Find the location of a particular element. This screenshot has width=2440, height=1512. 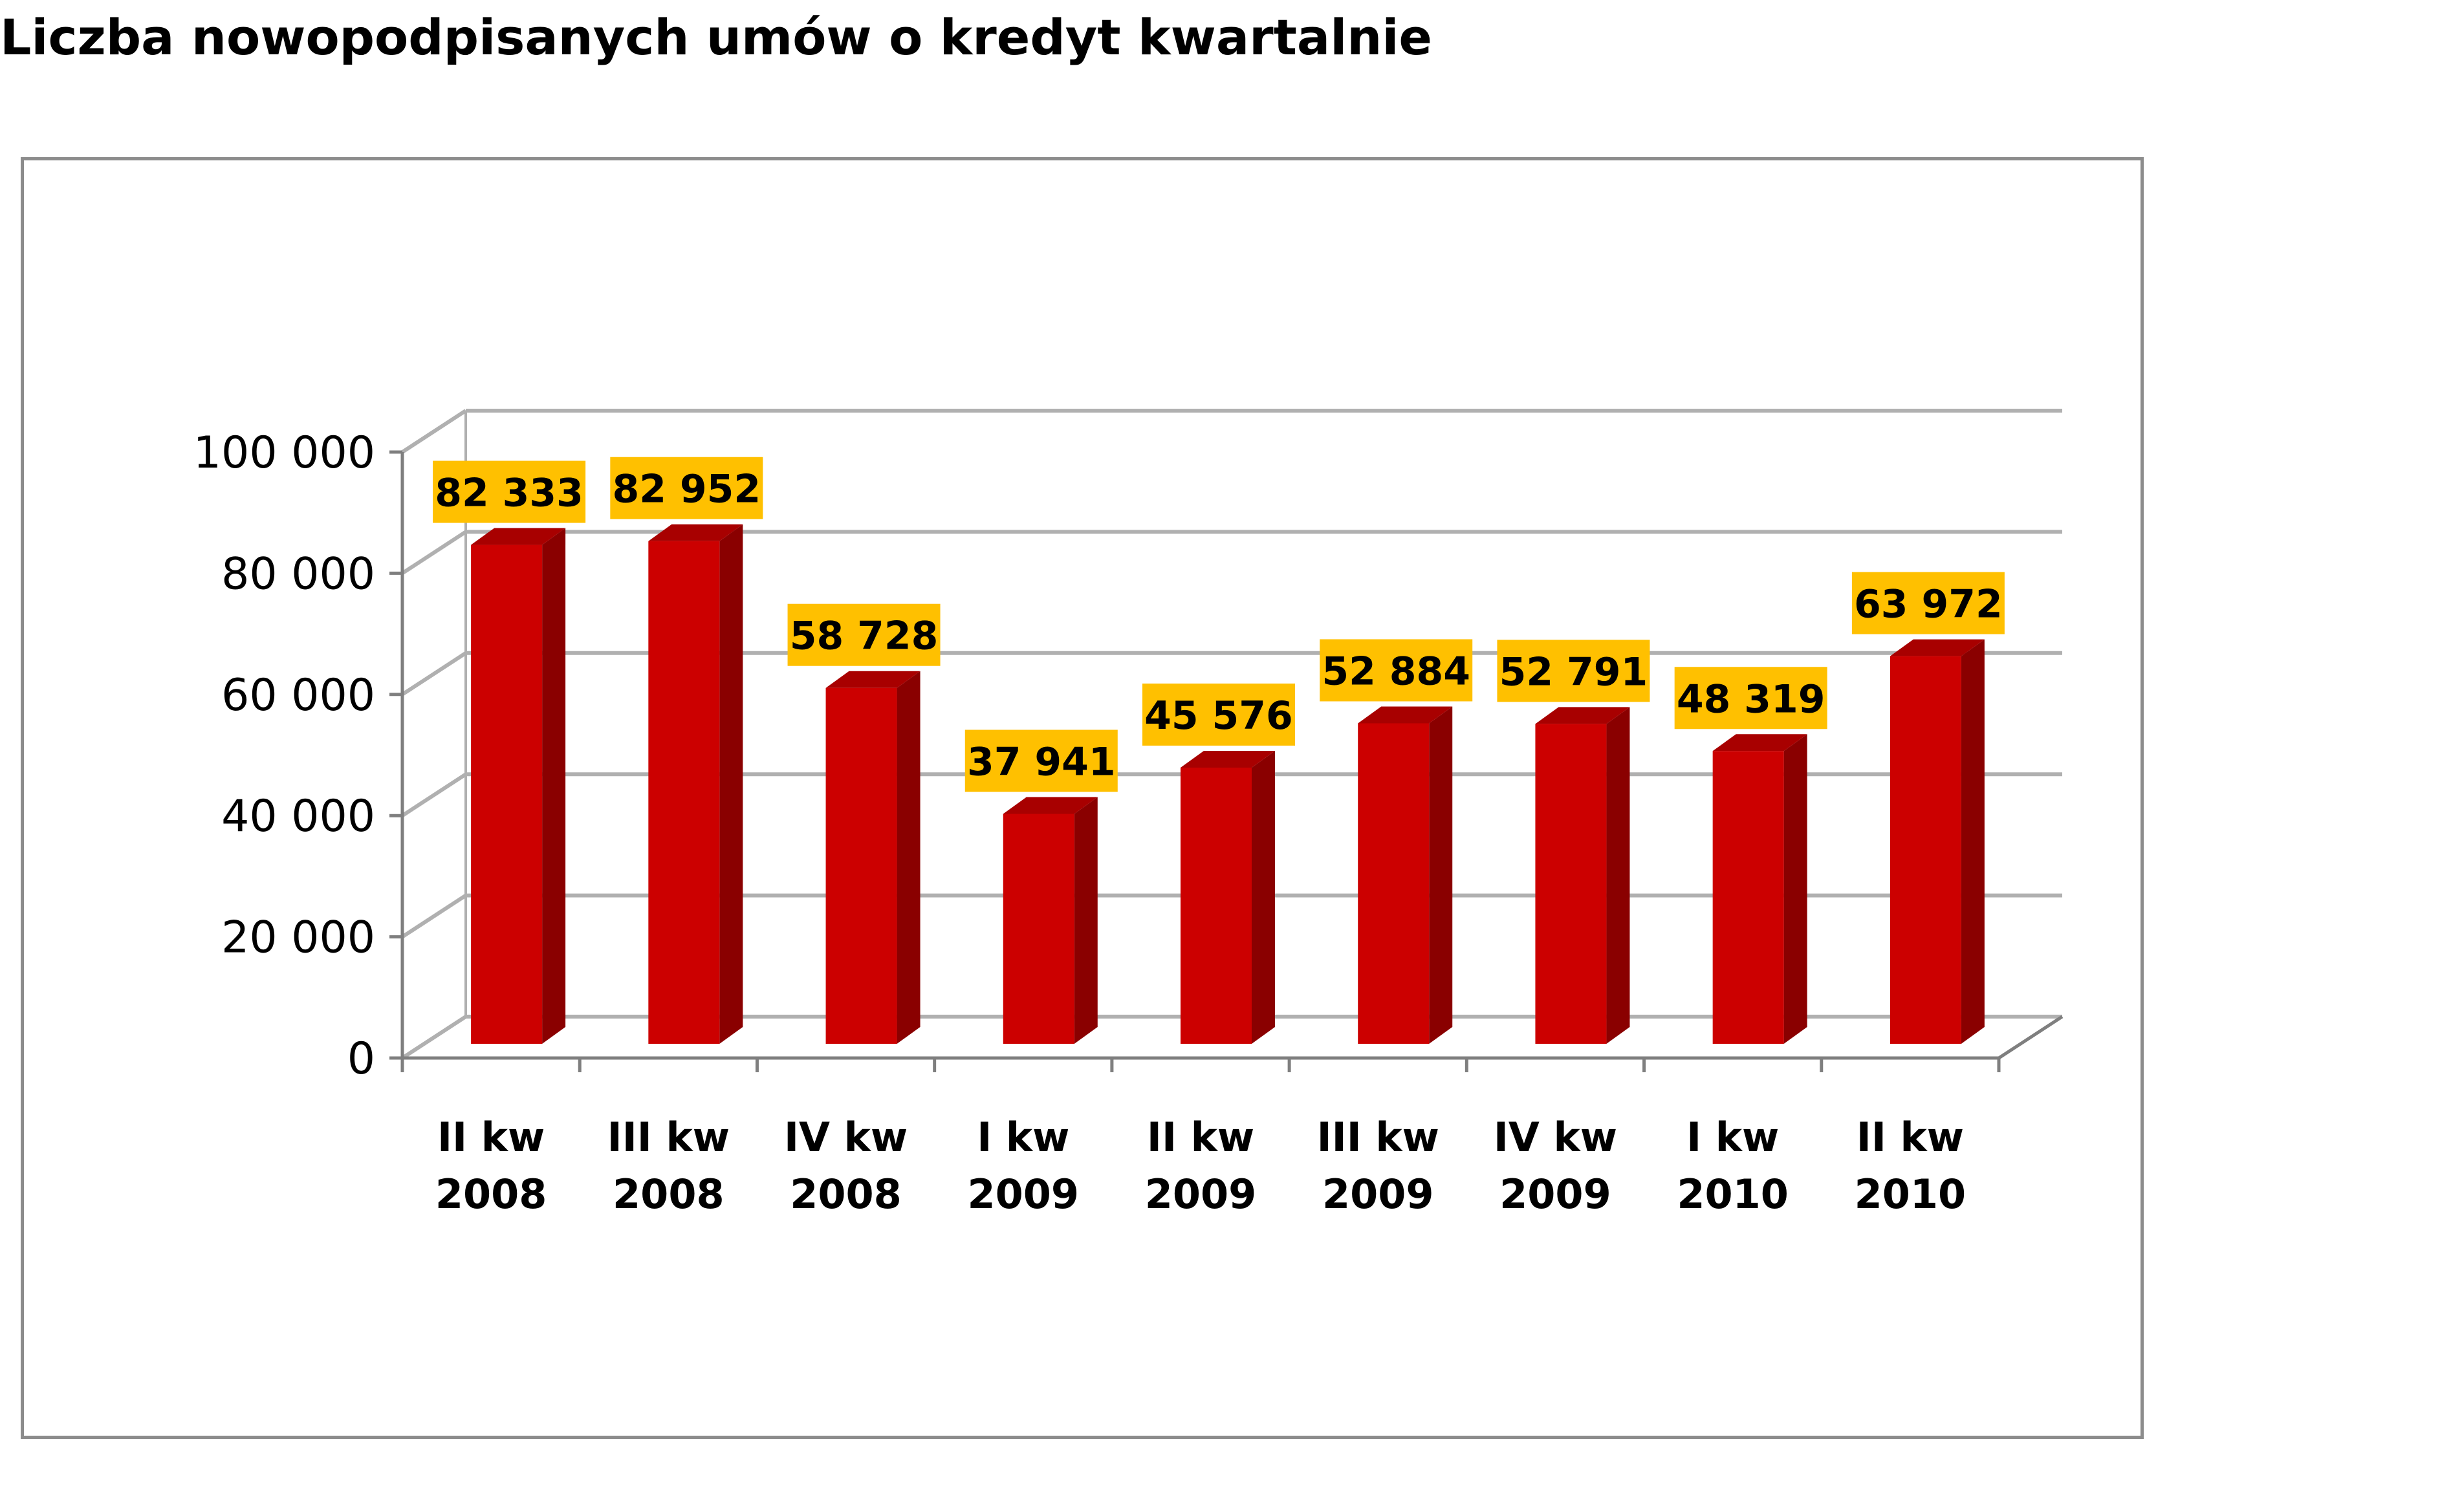

data-label: 52 884 is located at coordinates (1397, 670).